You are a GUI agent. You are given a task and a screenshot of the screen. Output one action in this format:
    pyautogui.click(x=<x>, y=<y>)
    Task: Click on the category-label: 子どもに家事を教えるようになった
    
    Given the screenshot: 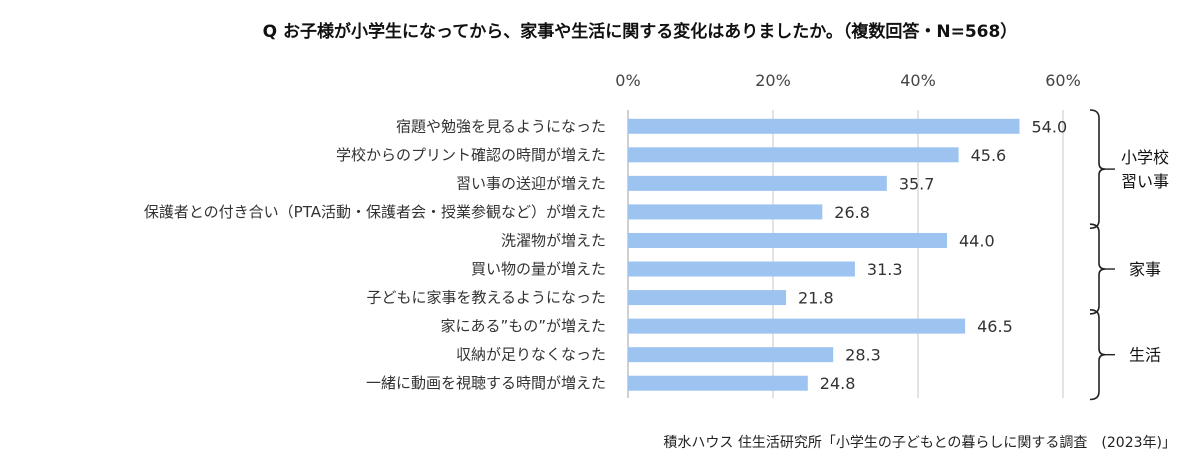 What is the action you would take?
    pyautogui.click(x=486, y=298)
    